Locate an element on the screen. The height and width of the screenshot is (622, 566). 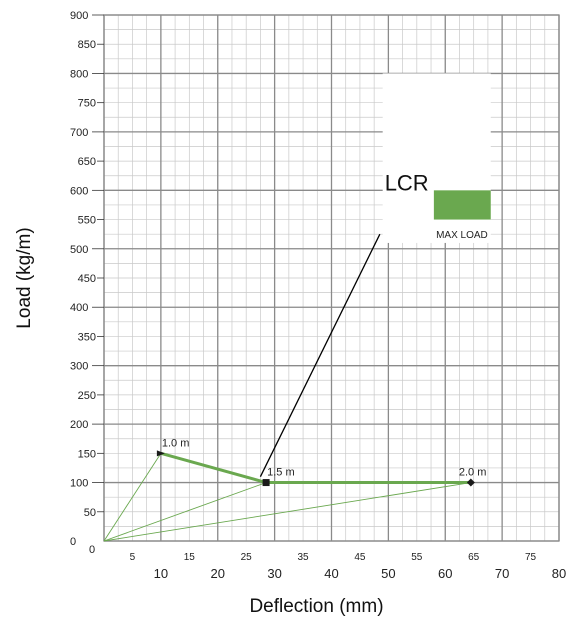
x-tick-label-major: 80 is located at coordinates (559, 573).